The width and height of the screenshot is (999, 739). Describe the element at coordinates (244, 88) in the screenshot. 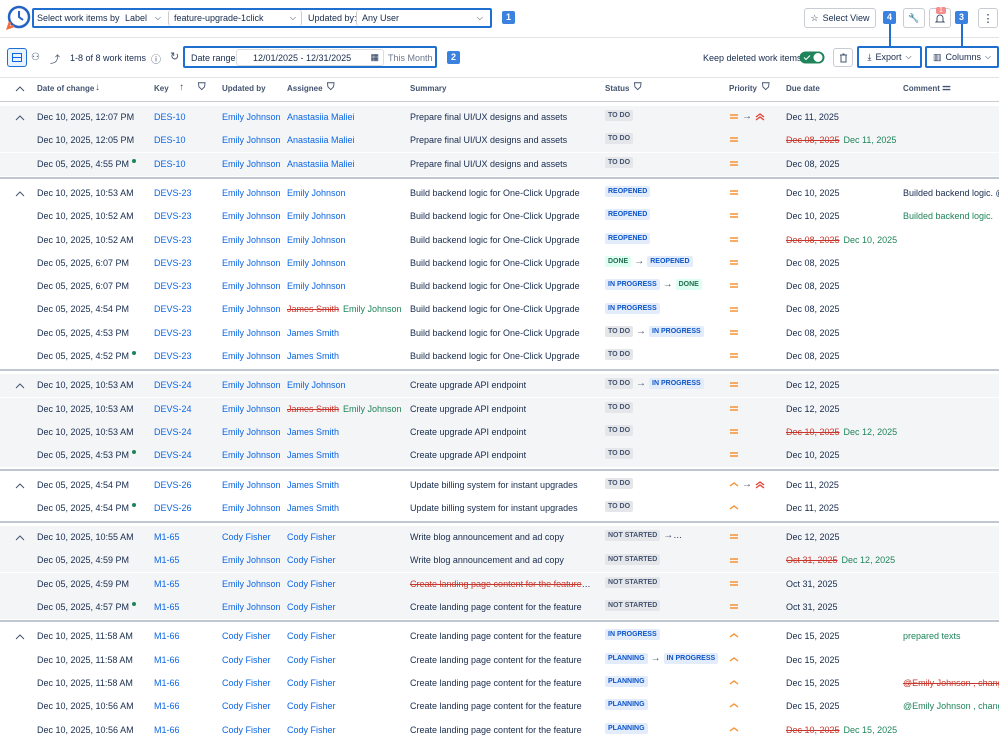

I see `column-header: Updated by` at that location.